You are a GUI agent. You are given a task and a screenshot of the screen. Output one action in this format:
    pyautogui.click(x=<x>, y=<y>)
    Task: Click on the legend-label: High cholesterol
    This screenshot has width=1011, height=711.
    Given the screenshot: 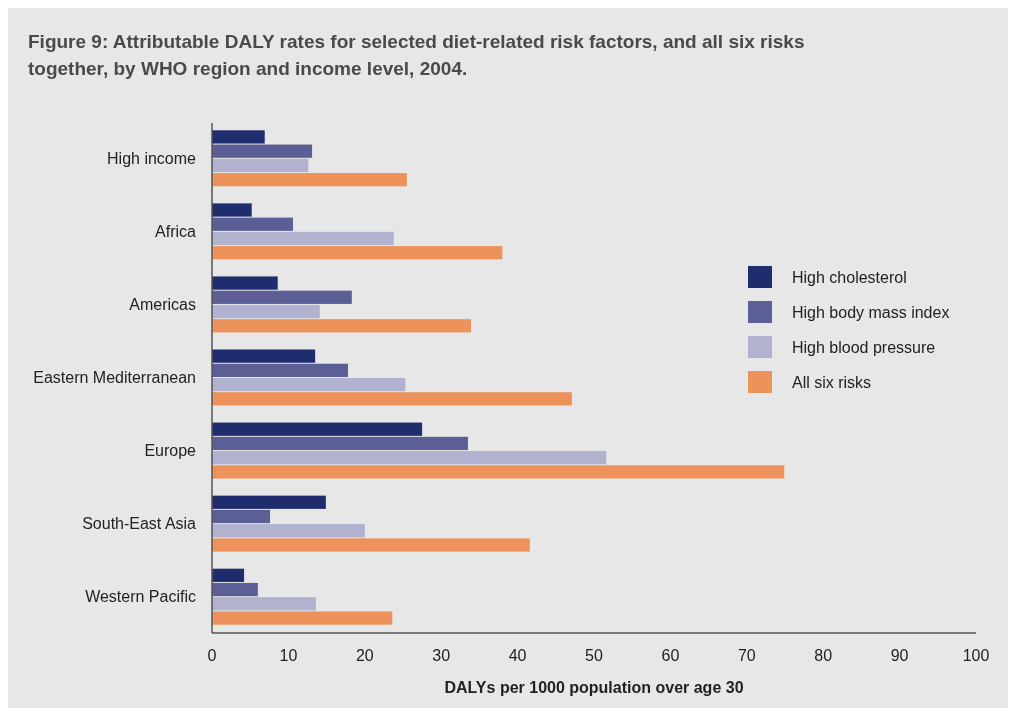 What is the action you would take?
    pyautogui.click(x=849, y=277)
    